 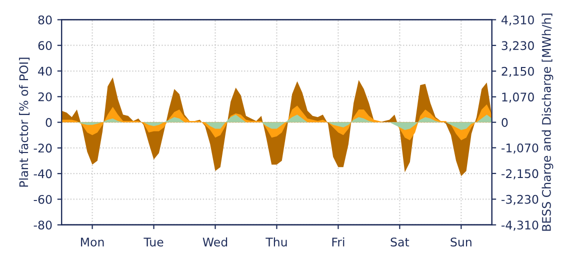 I want to click on y-tick-label: 20, so click(x=45, y=97).